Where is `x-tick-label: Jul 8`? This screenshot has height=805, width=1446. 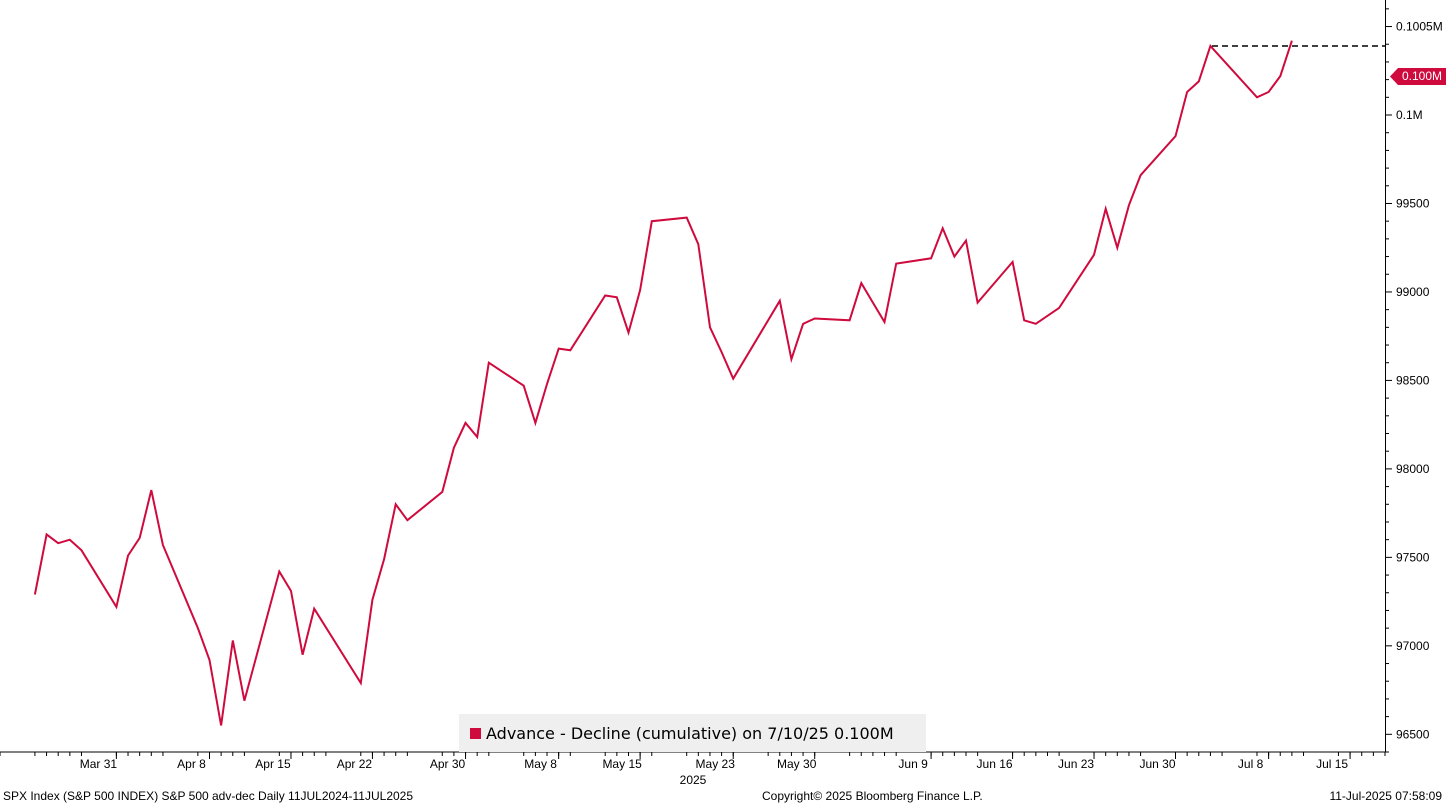 x-tick-label: Jul 8 is located at coordinates (1251, 764).